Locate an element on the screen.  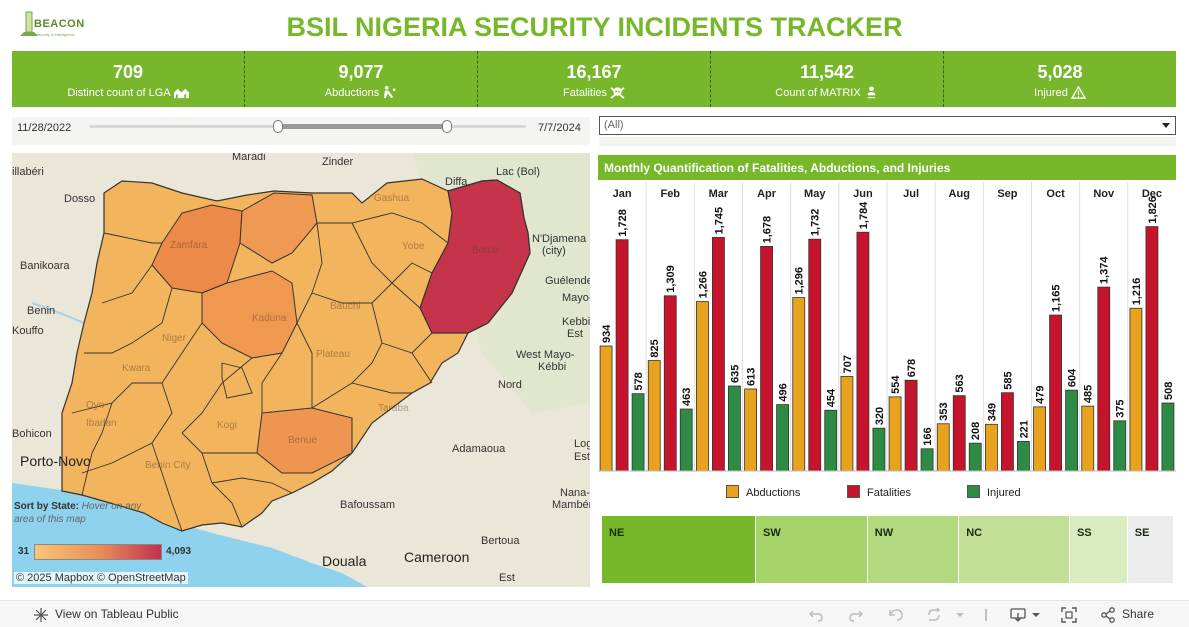
map-place-label: (city) is located at coordinates (554, 251).